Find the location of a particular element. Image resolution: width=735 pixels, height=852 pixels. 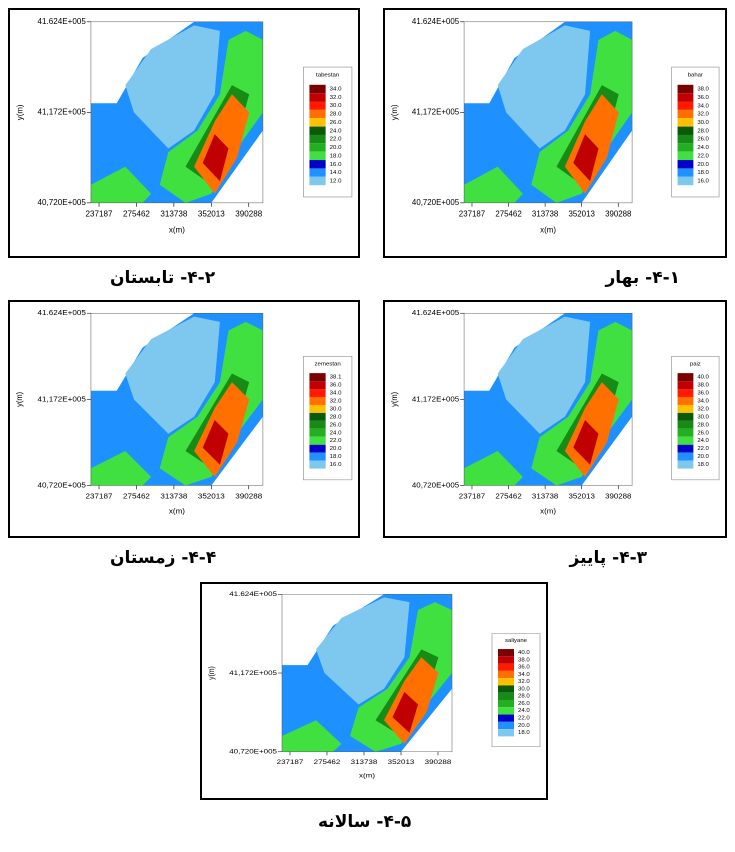

x-tick-label: 313738 is located at coordinates (174, 214).